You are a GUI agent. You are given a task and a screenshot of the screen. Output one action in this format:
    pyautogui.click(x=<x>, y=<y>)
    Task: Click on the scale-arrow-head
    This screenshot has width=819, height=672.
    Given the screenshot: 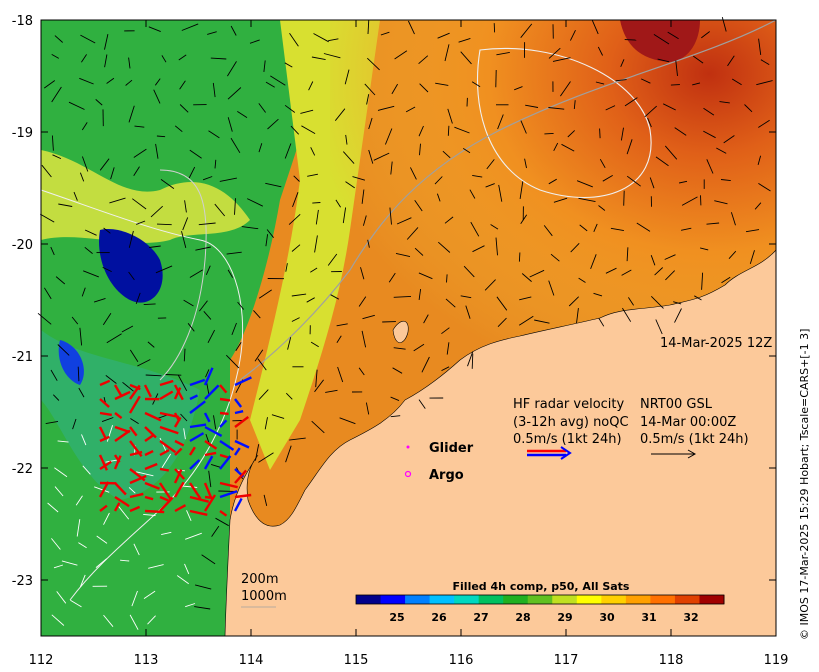 What is the action you would take?
    pyautogui.click(x=566, y=453)
    